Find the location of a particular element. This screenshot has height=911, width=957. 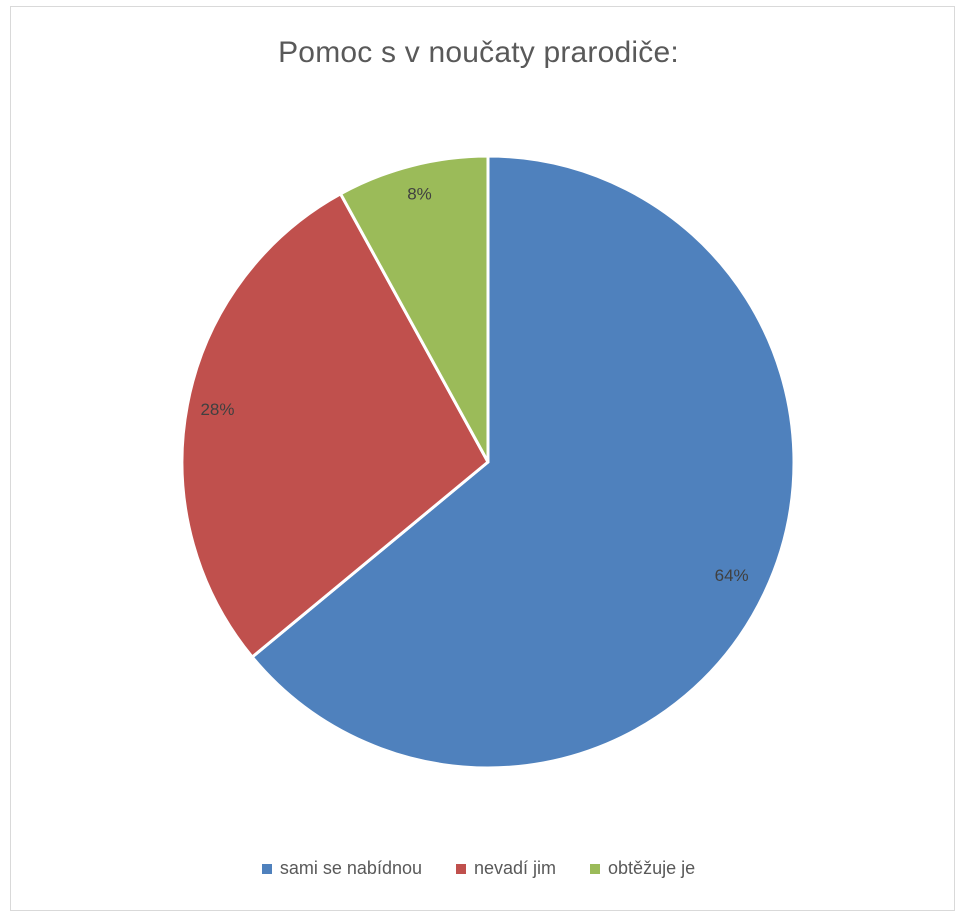

slice-data-label-0: 64% is located at coordinates (732, 575).